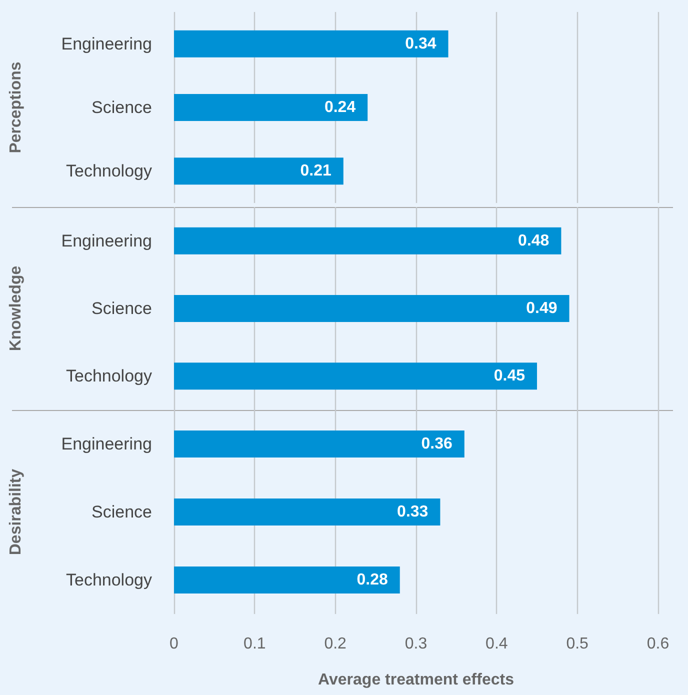 The image size is (688, 695). What do you see at coordinates (316, 171) in the screenshot?
I see `data-label: 0.21` at bounding box center [316, 171].